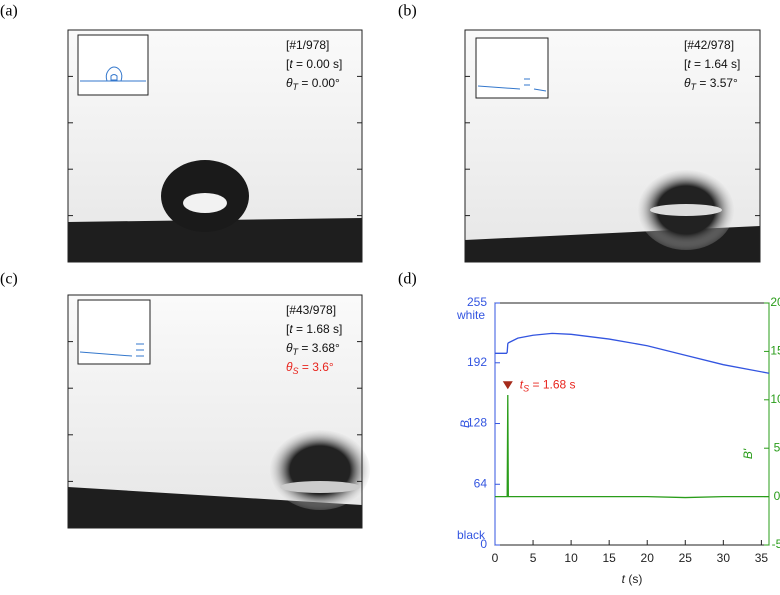 This screenshot has width=780, height=595. I want to click on x-tick-label: 35, so click(762, 558).